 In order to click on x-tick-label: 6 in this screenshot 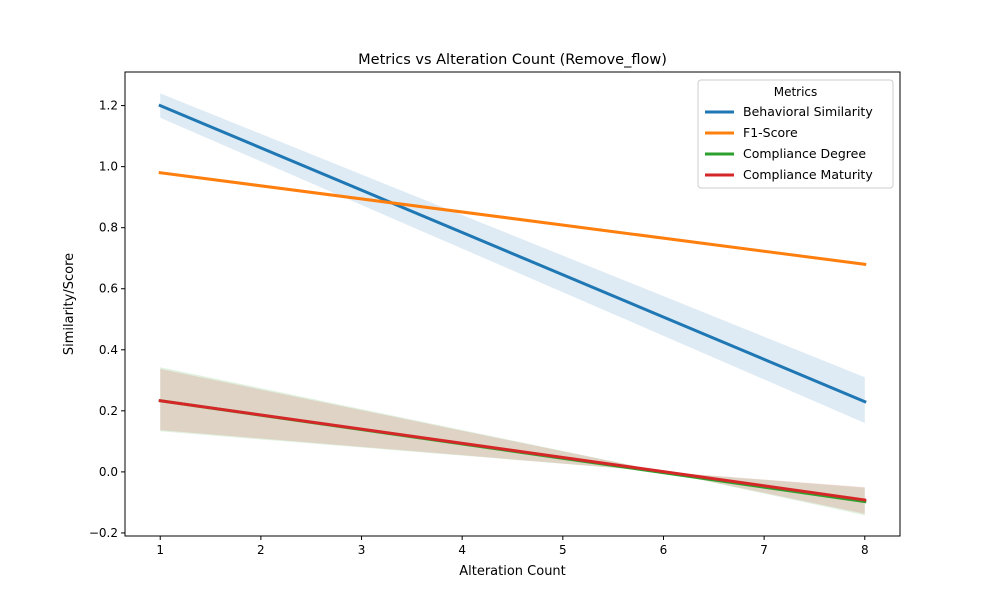, I will do `click(664, 550)`.